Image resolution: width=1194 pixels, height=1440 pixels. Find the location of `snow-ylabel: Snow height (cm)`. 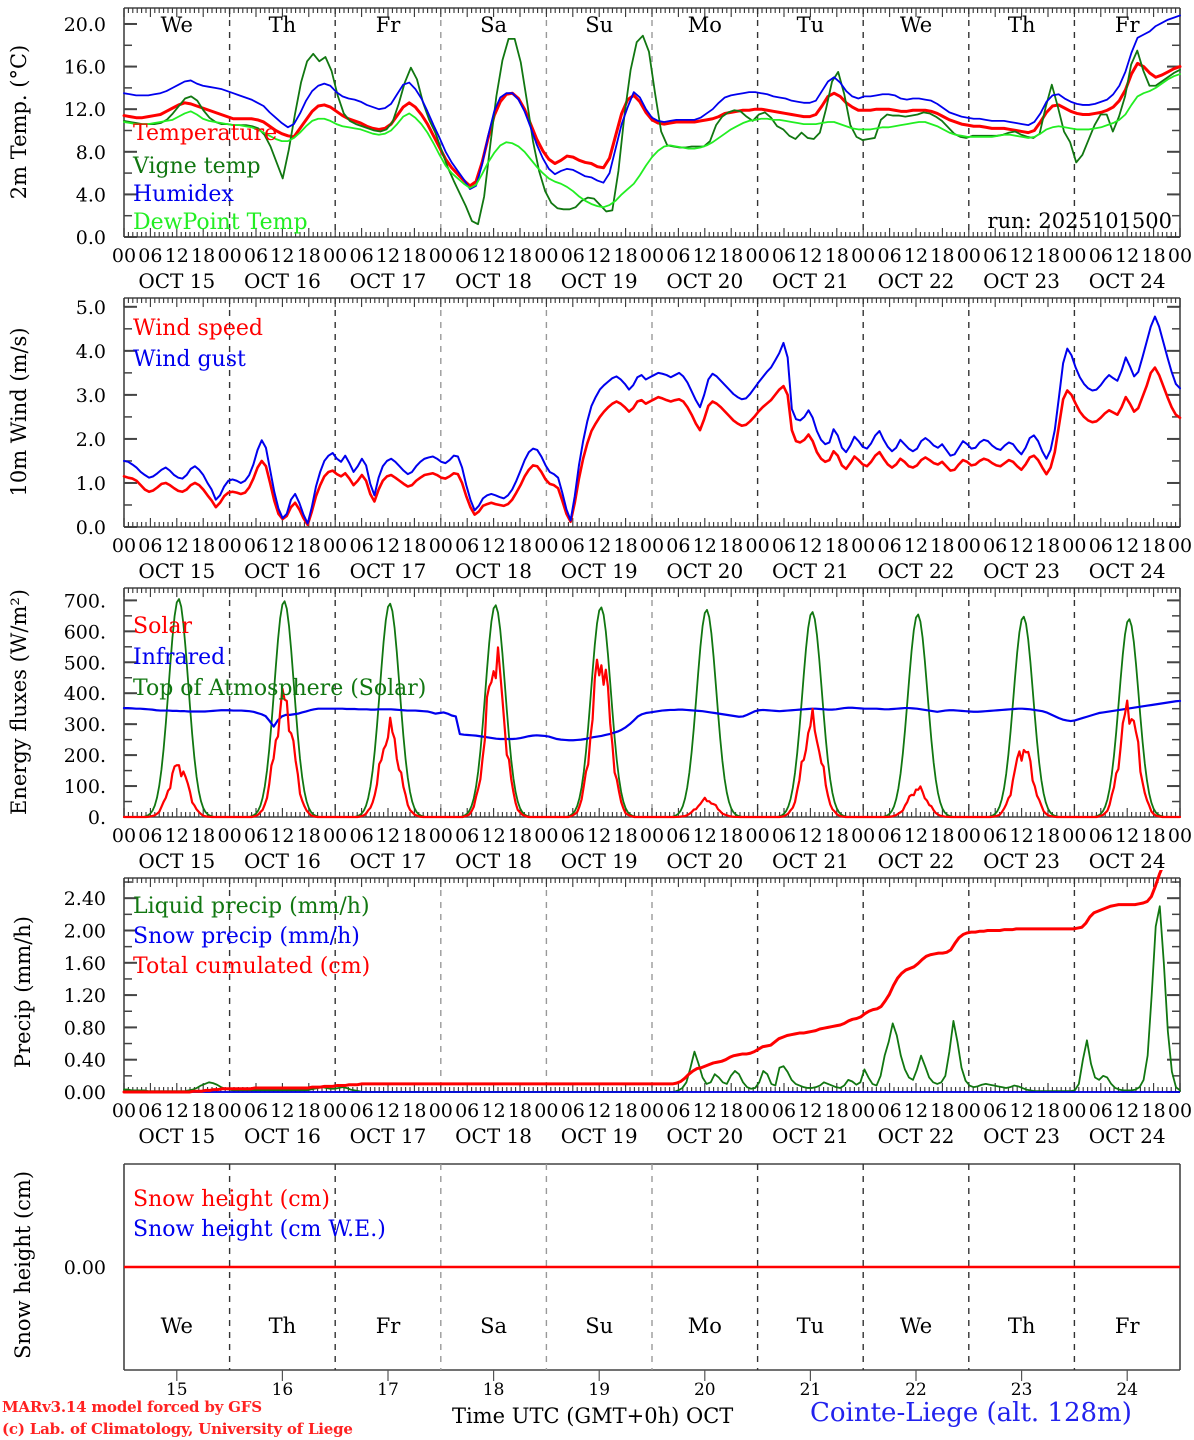

snow-ylabel: Snow height (cm) is located at coordinates (23, 1265).